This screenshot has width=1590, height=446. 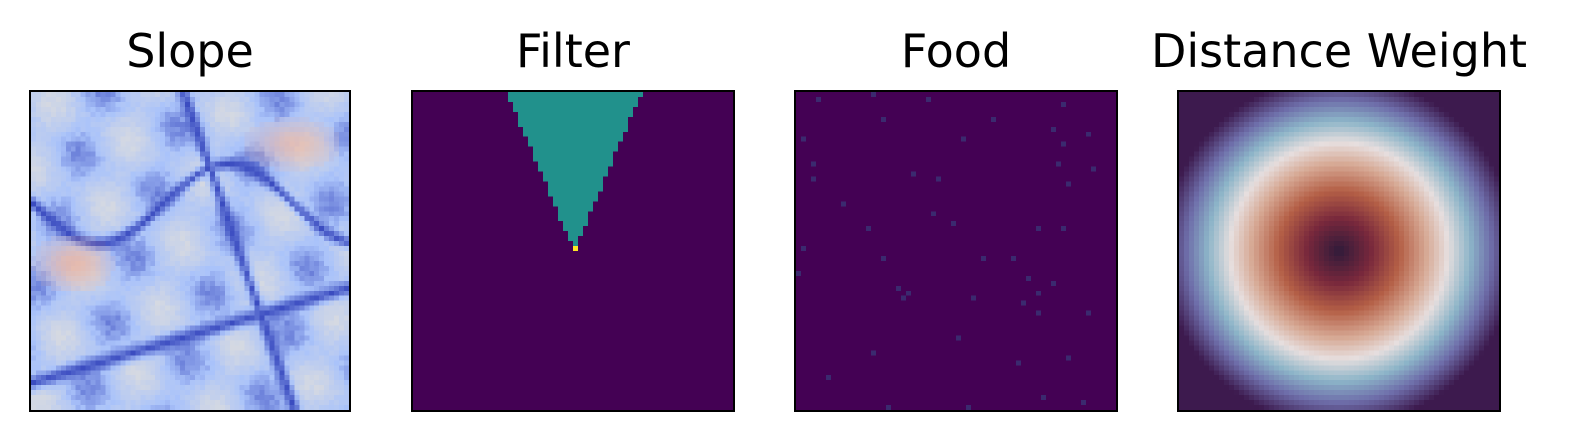 I want to click on filter-title: Filter, so click(x=573, y=51).